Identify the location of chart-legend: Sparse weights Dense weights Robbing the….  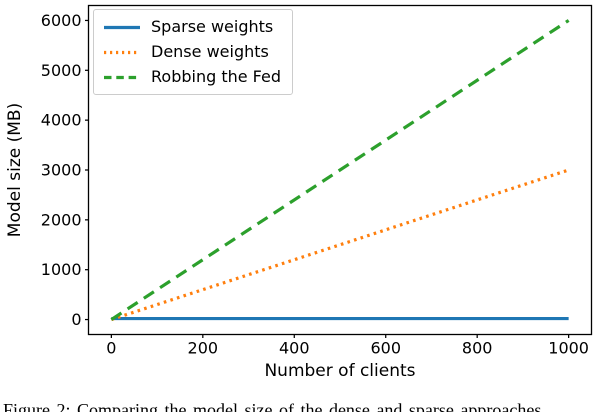
(193, 52).